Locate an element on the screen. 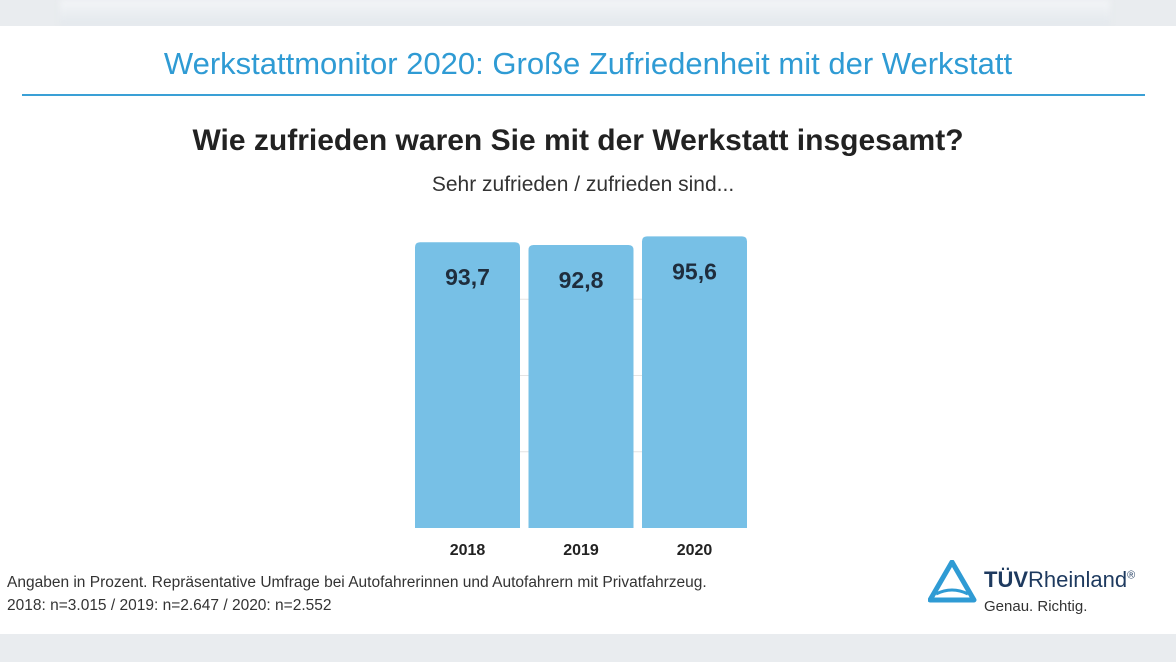 This screenshot has width=1176, height=662. data-label: 95,6 is located at coordinates (694, 271).